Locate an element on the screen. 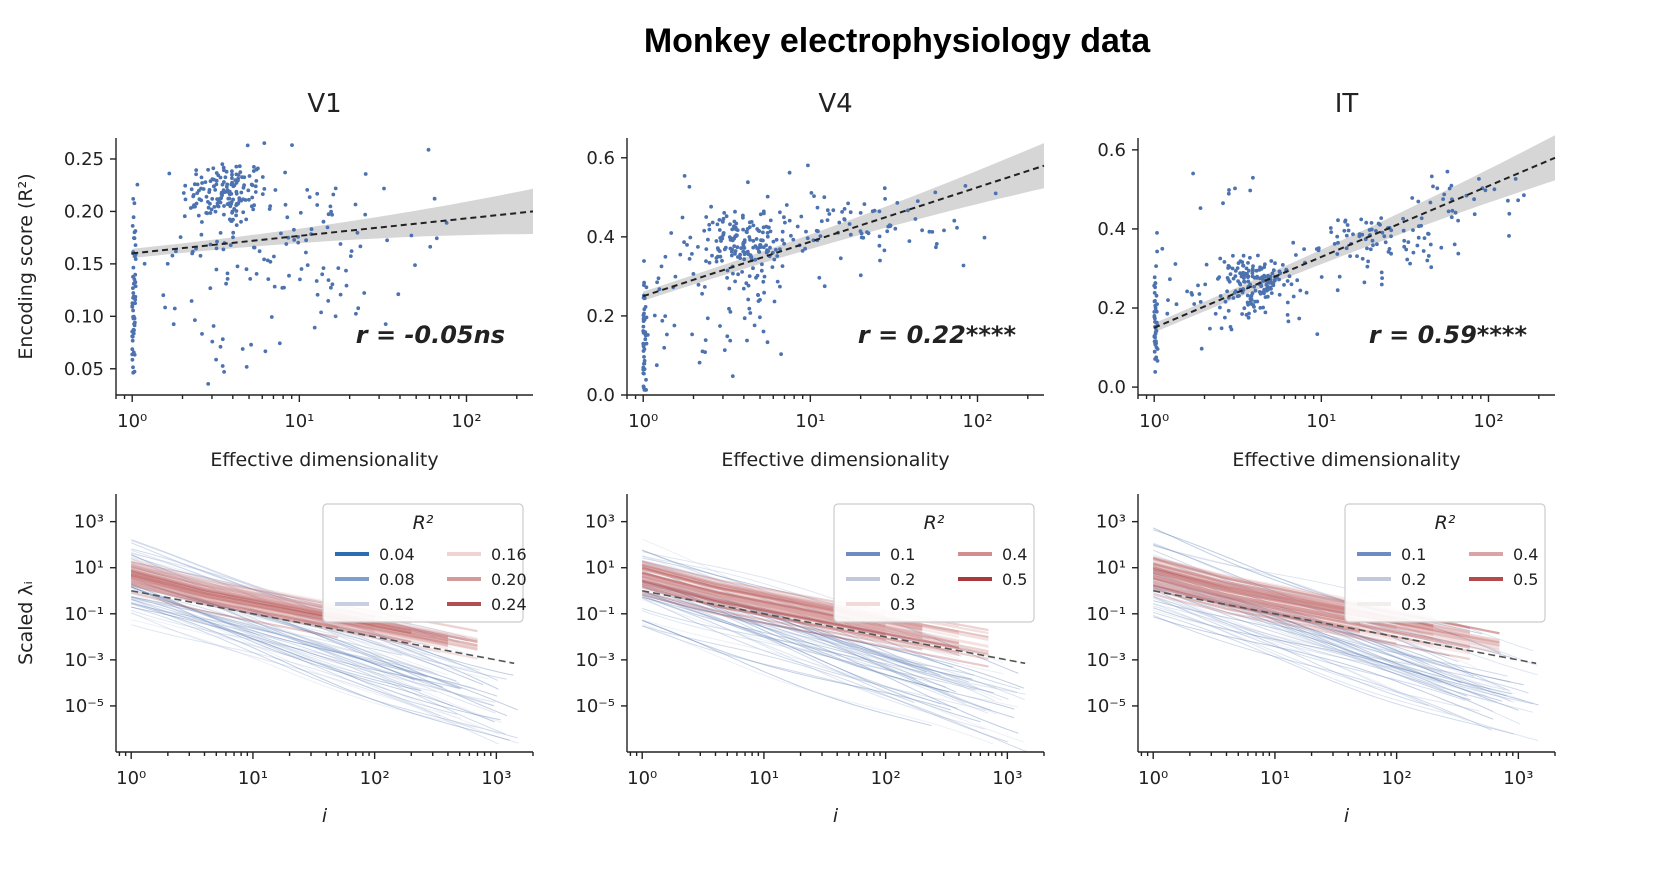 This screenshot has height=888, width=1653. legend-title: R² is located at coordinates (934, 523).